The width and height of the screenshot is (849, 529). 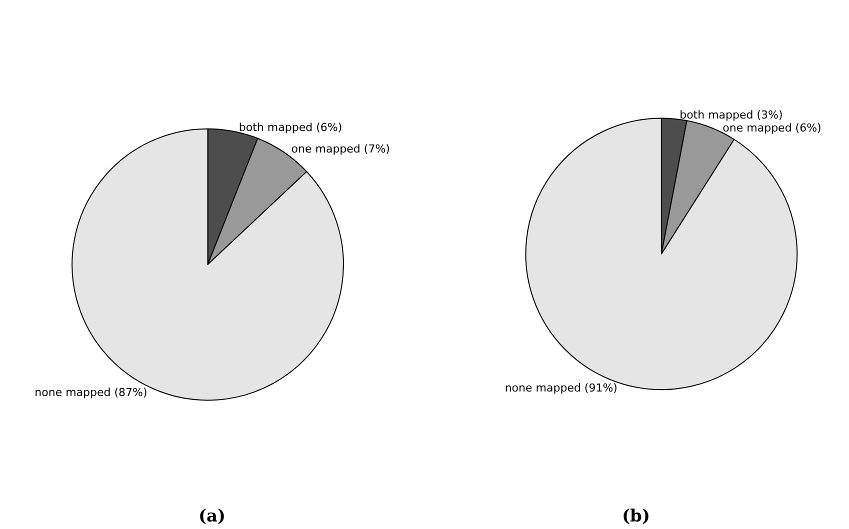 What do you see at coordinates (772, 127) in the screenshot?
I see `slice-label: one mapped (6%)` at bounding box center [772, 127].